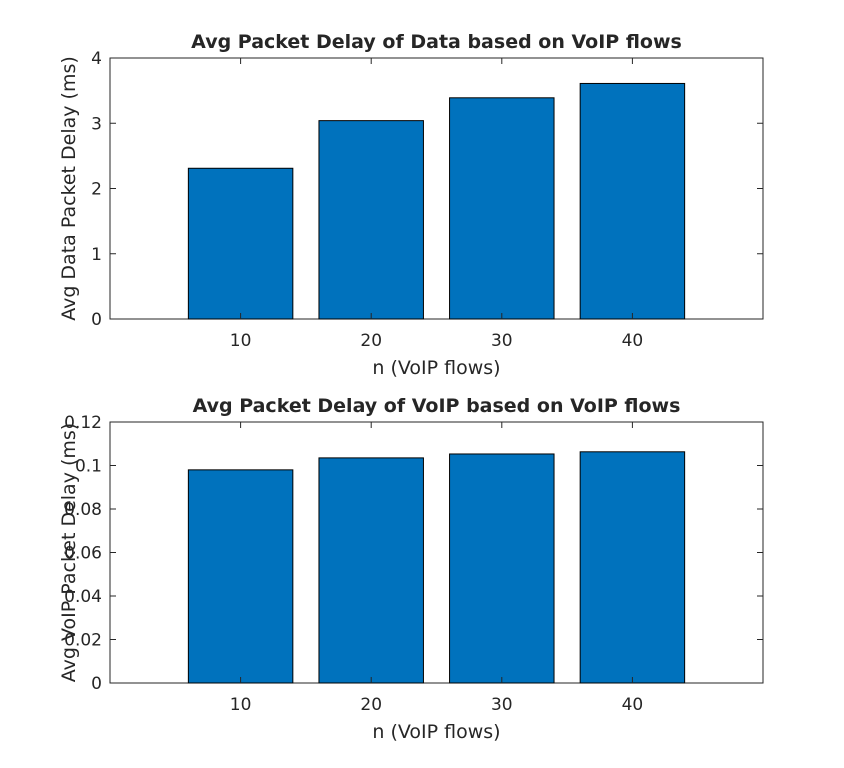  I want to click on y-axis-label: Avg Data Packet Delay (ms), so click(69, 188).